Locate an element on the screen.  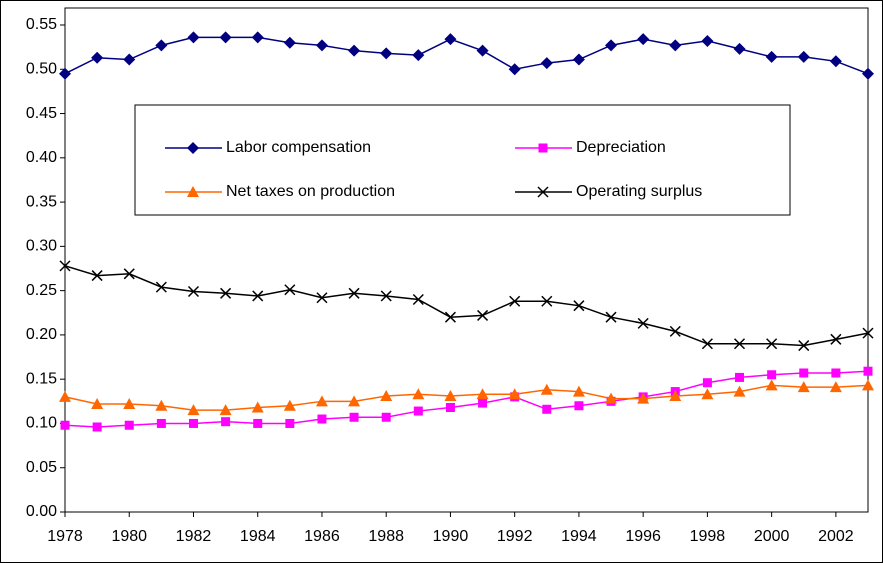
x-tick-label: 1990 is located at coordinates (451, 536).